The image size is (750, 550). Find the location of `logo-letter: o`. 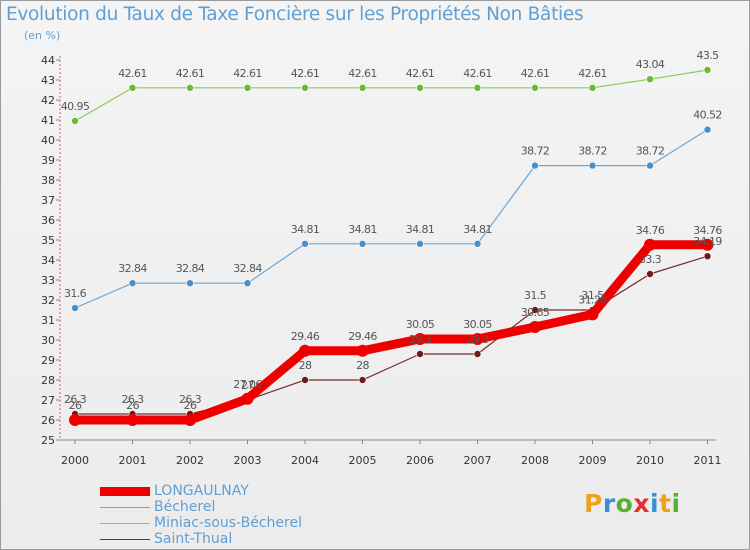

logo-letter: o is located at coordinates (624, 503).